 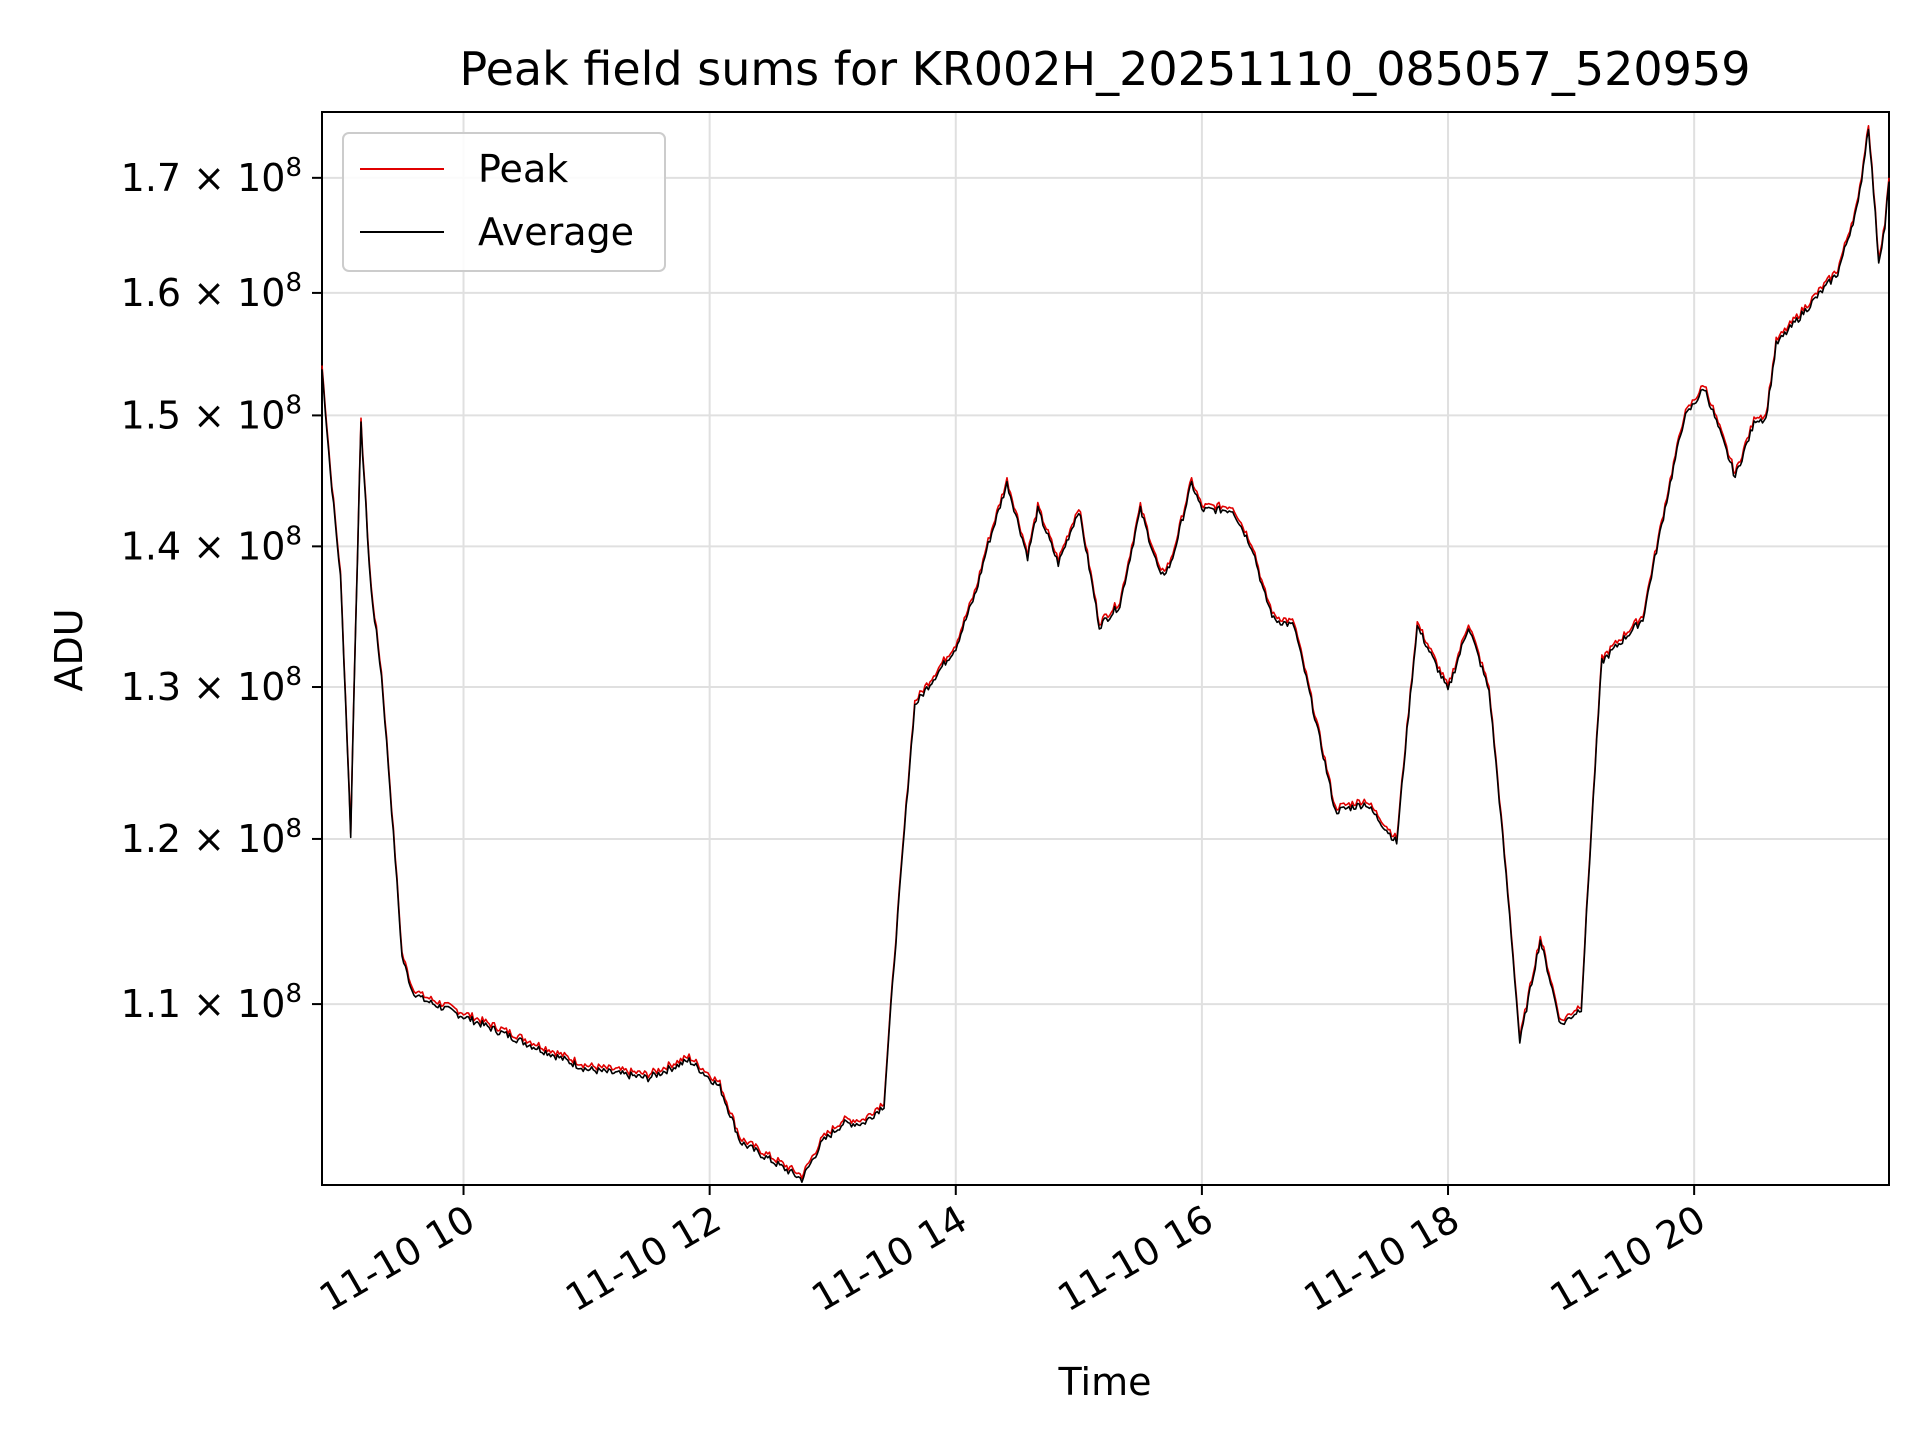 I want to click on y-tick-label: 1.3 × 108, so click(x=211, y=685).